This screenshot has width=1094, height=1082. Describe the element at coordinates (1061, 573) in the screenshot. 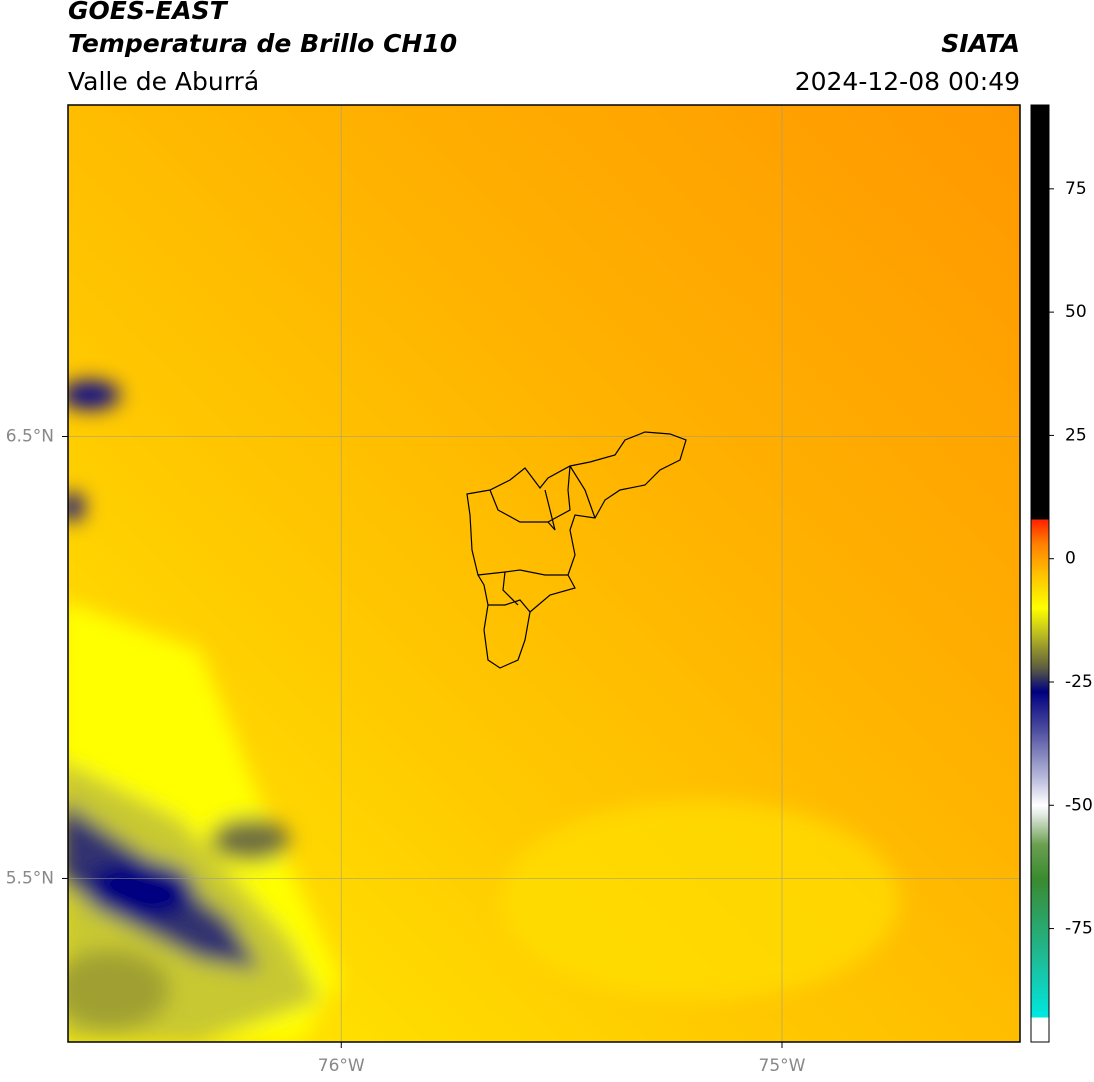

I see `colorbar: -75 -50 -25 0 25 50 75` at that location.